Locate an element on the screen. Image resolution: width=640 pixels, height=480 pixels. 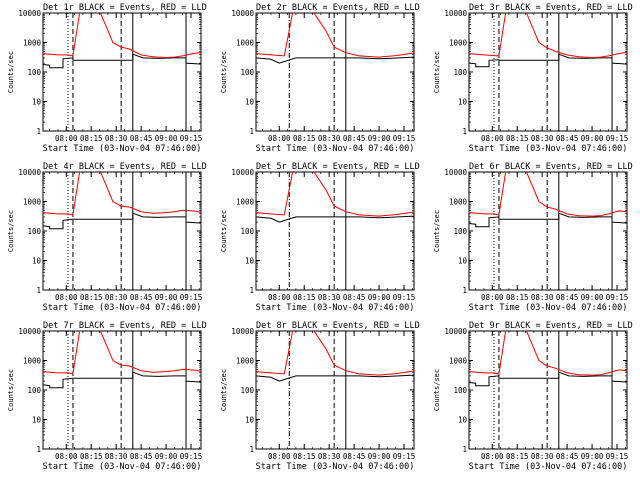
chart-title: Det 3r BLACK = Events, RED = LLD is located at coordinates (551, 8).